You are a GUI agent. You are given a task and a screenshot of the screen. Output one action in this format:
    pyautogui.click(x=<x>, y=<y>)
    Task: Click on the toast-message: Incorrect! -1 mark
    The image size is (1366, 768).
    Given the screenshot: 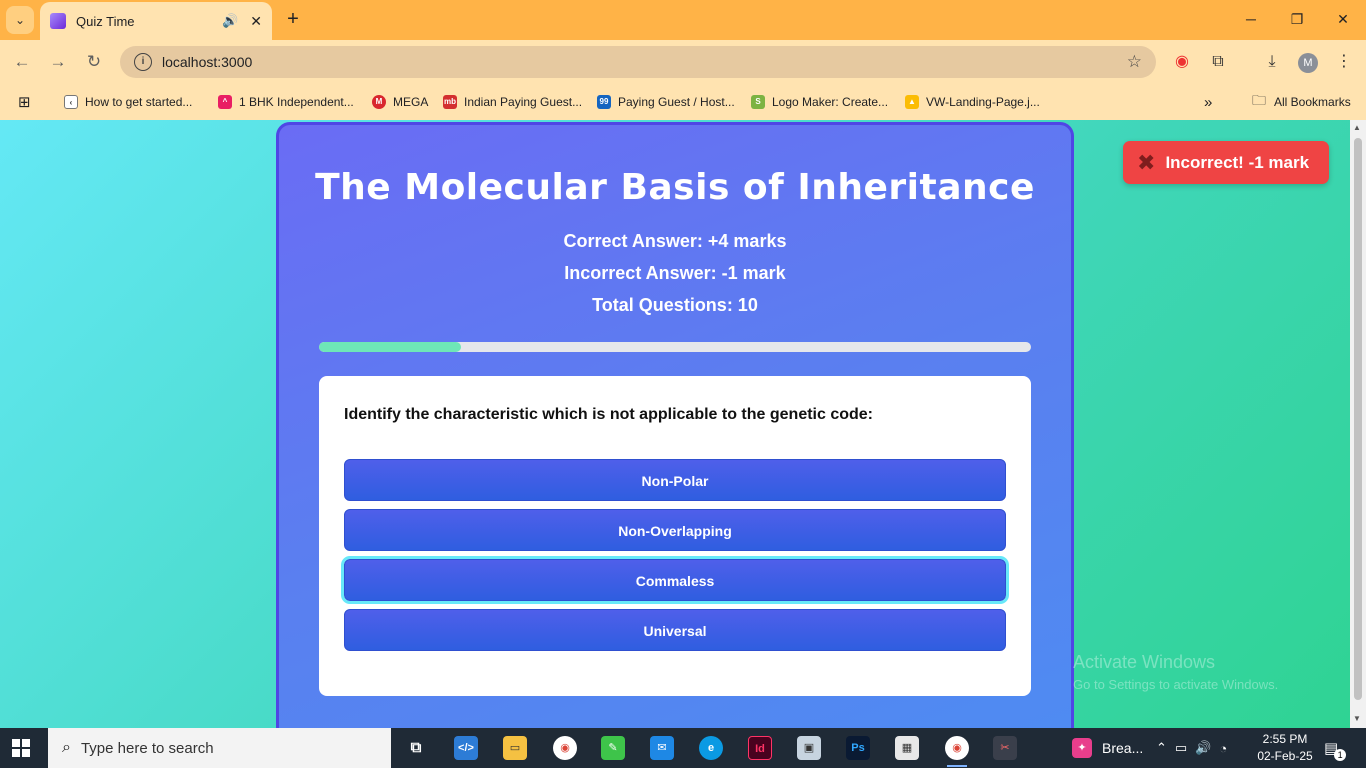 What is the action you would take?
    pyautogui.click(x=1237, y=162)
    